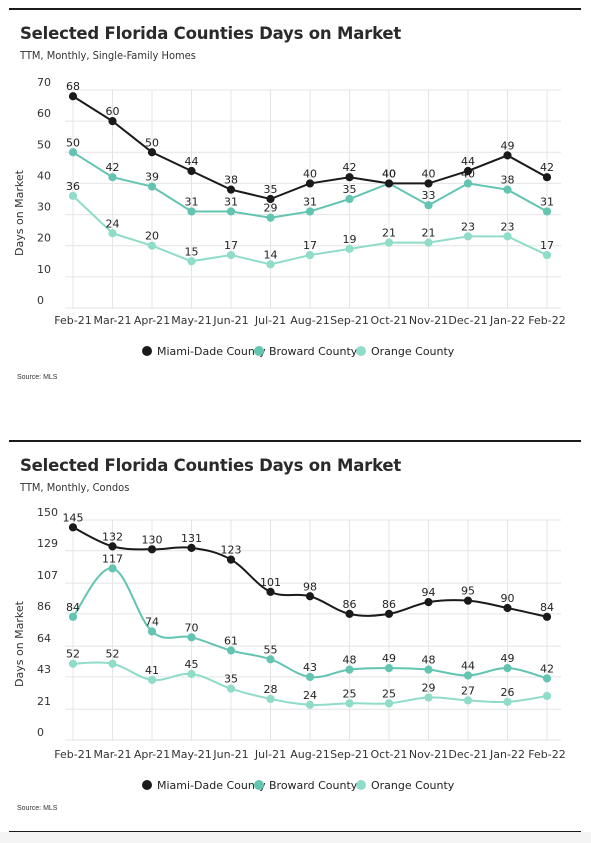 This screenshot has width=591, height=843. Describe the element at coordinates (44, 207) in the screenshot. I see `y-tick-label: 30` at that location.